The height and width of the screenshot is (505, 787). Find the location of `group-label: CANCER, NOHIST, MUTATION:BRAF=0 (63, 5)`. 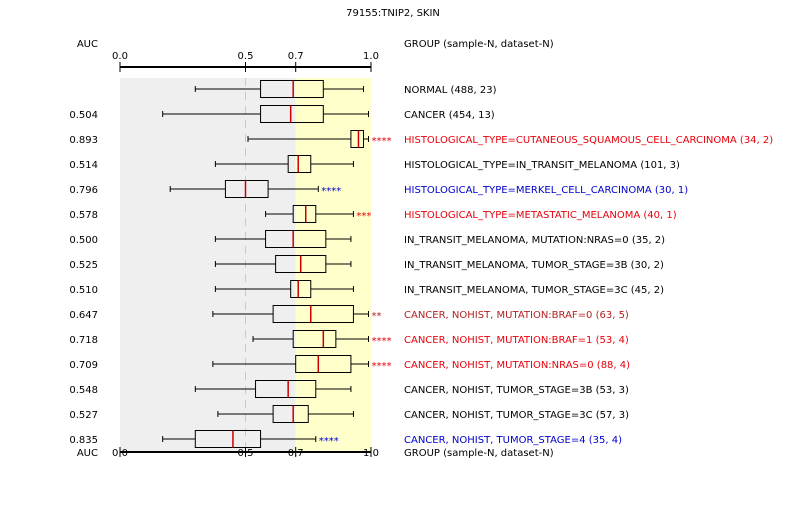

group-label: CANCER, NOHIST, MUTATION:BRAF=0 (63, 5) is located at coordinates (516, 315).